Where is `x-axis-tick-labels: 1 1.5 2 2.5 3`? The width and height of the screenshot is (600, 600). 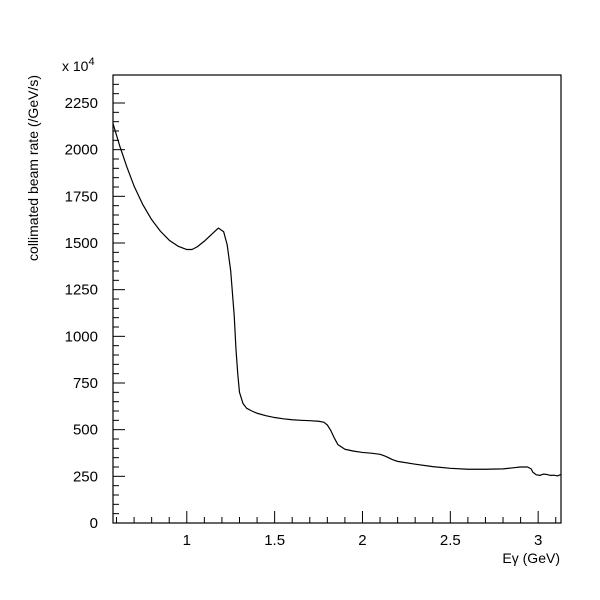
x-axis-tick-labels: 1 1.5 2 2.5 3 is located at coordinates (363, 540).